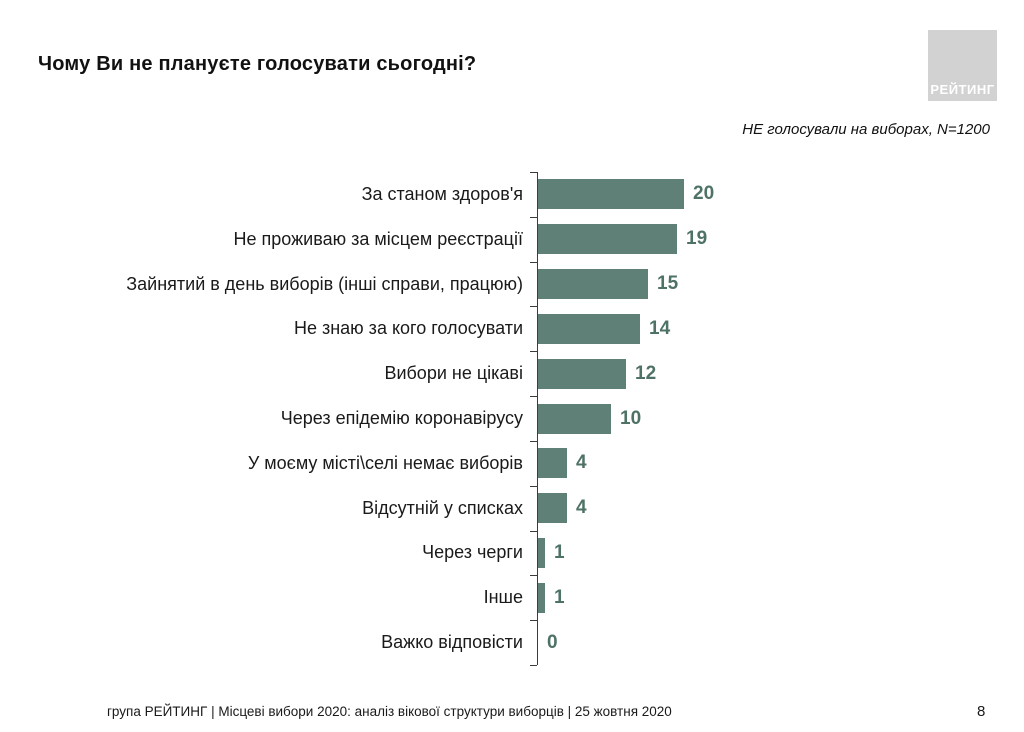  I want to click on logo-text: РЕЙТИНГ, so click(962, 89).